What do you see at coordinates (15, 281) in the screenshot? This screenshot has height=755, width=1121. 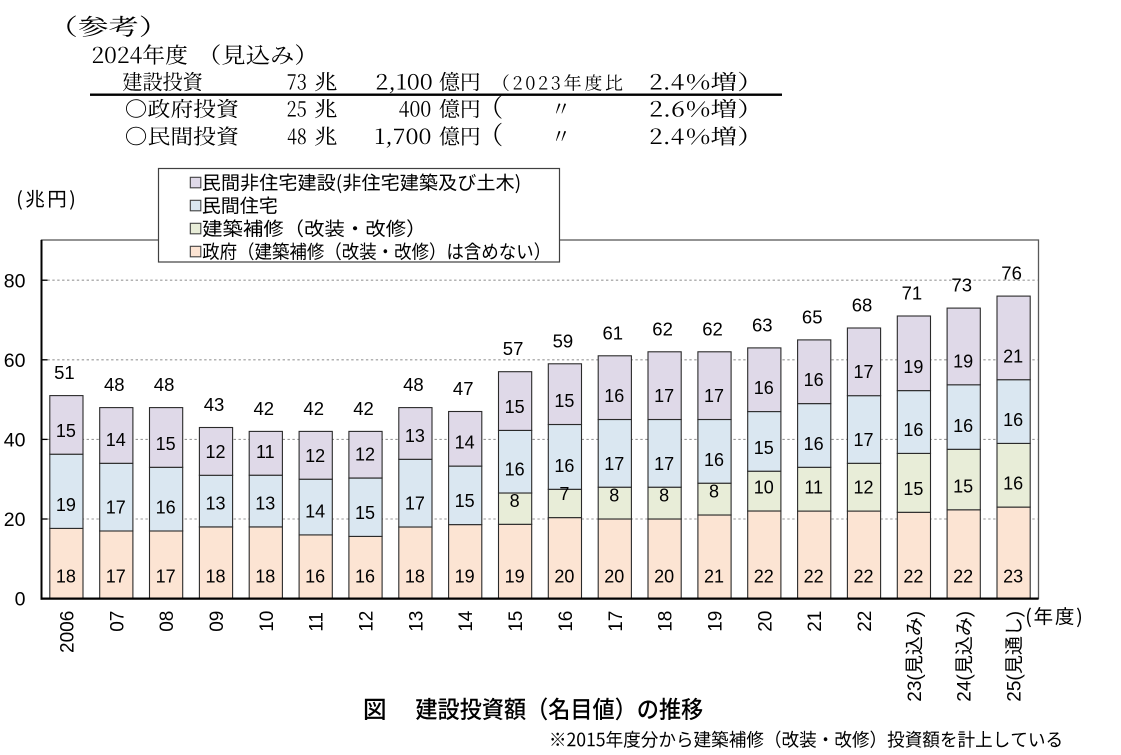 I see `svg-text: 80` at bounding box center [15, 281].